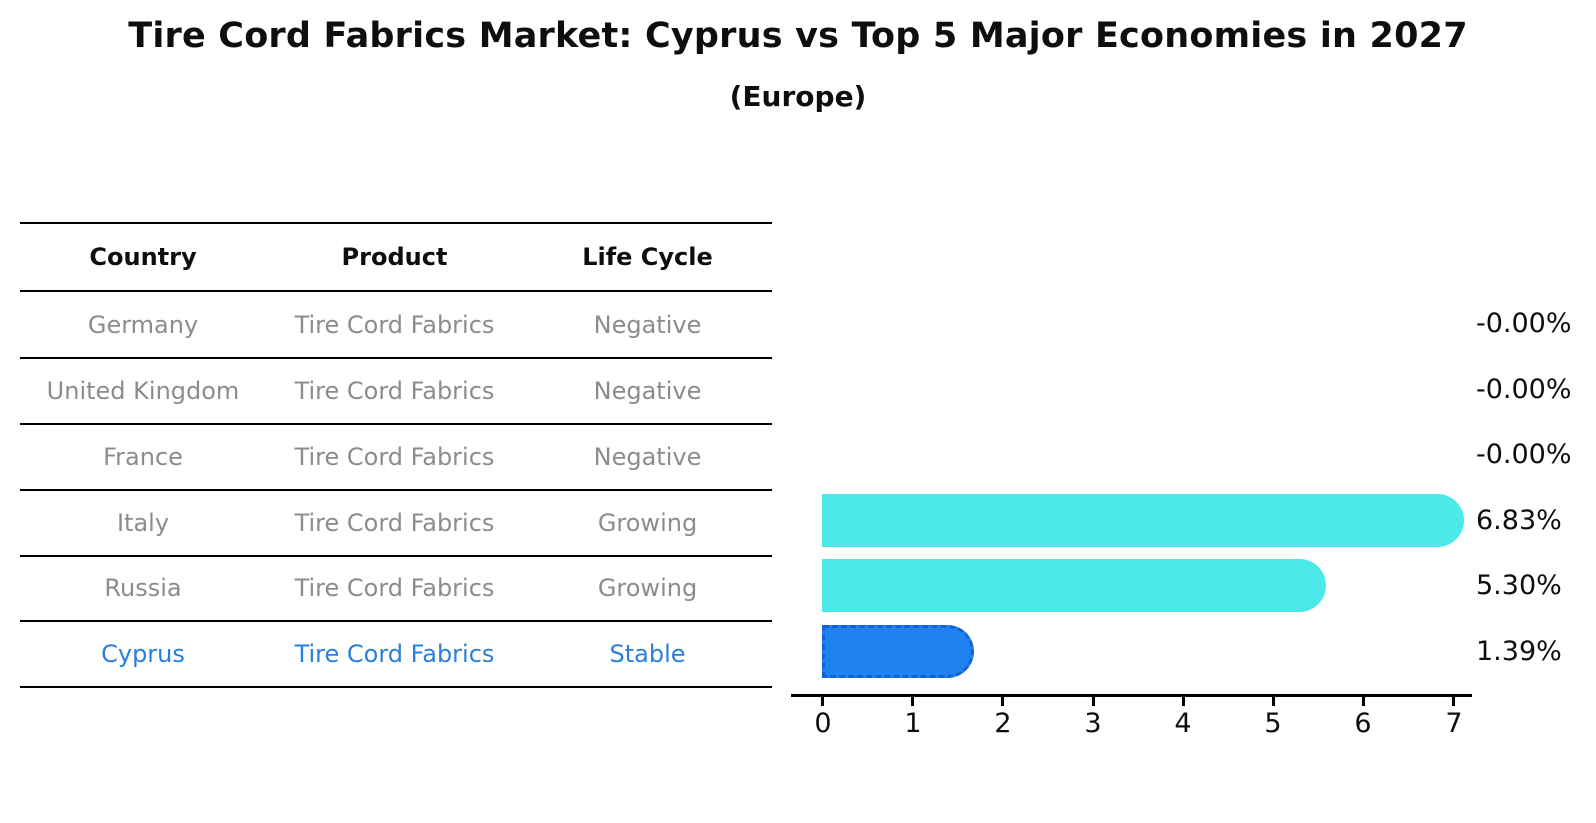 The image size is (1596, 823). I want to click on x-tick-label-2: 2, so click(1003, 723).